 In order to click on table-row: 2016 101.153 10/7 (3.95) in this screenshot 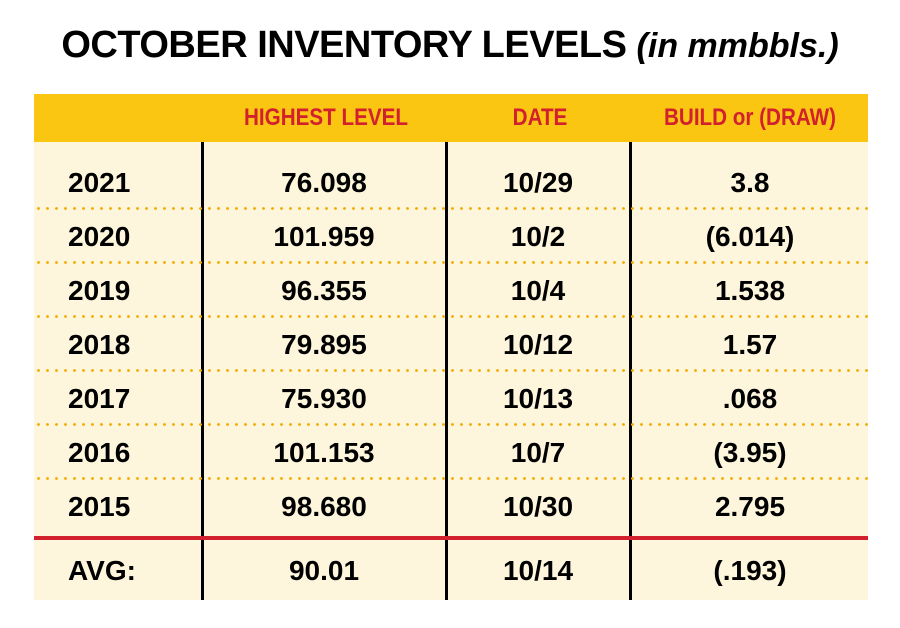, I will do `click(451, 453)`.